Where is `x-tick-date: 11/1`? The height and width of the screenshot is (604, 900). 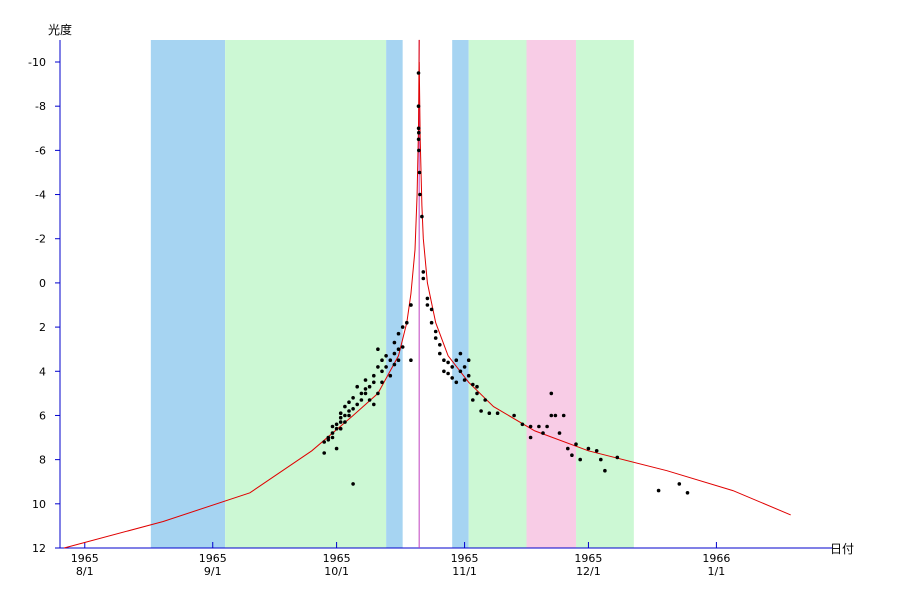 x-tick-date: 11/1 is located at coordinates (464, 571).